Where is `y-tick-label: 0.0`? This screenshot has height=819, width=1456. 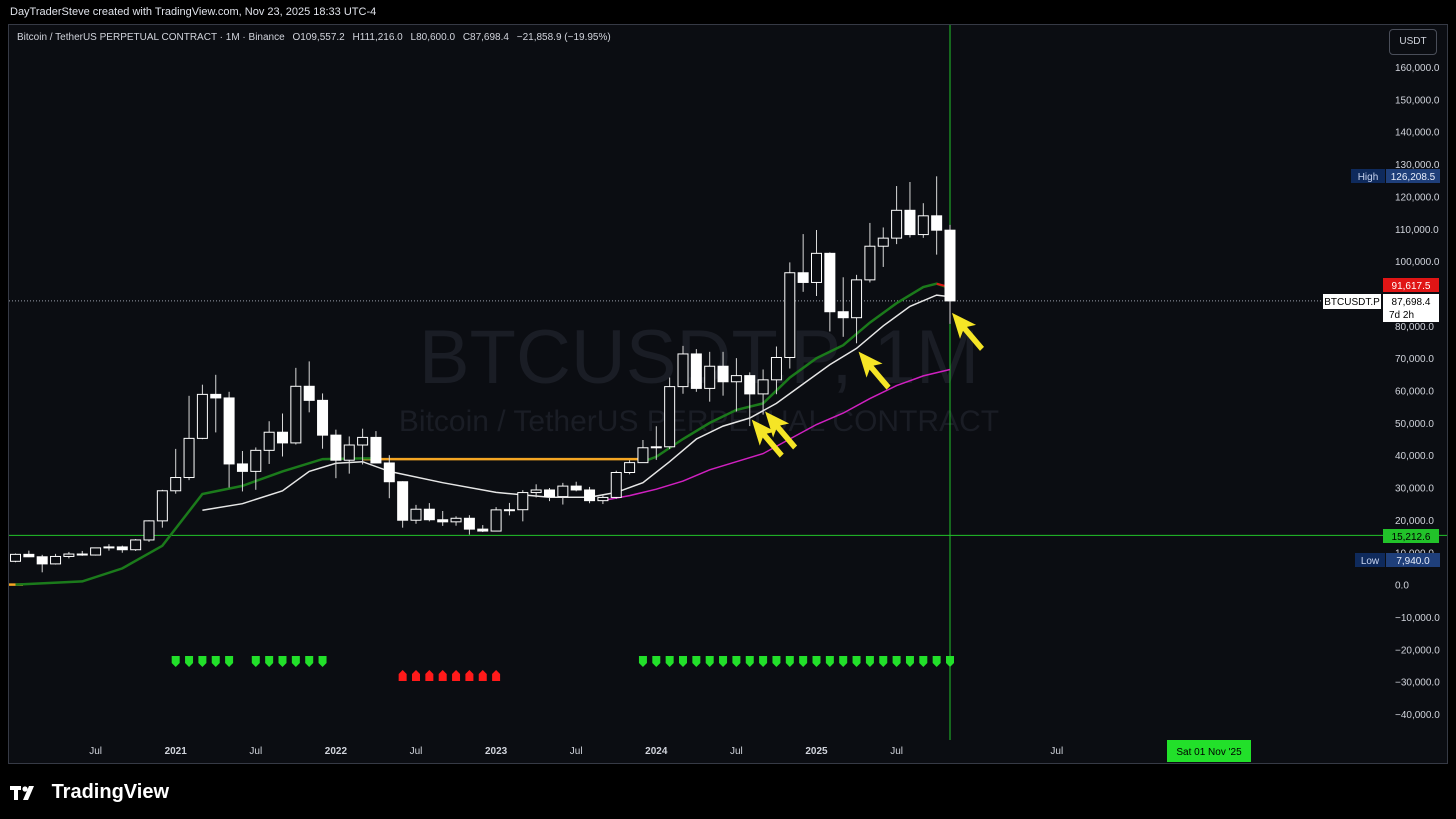
y-tick-label: 0.0 is located at coordinates (1402, 586).